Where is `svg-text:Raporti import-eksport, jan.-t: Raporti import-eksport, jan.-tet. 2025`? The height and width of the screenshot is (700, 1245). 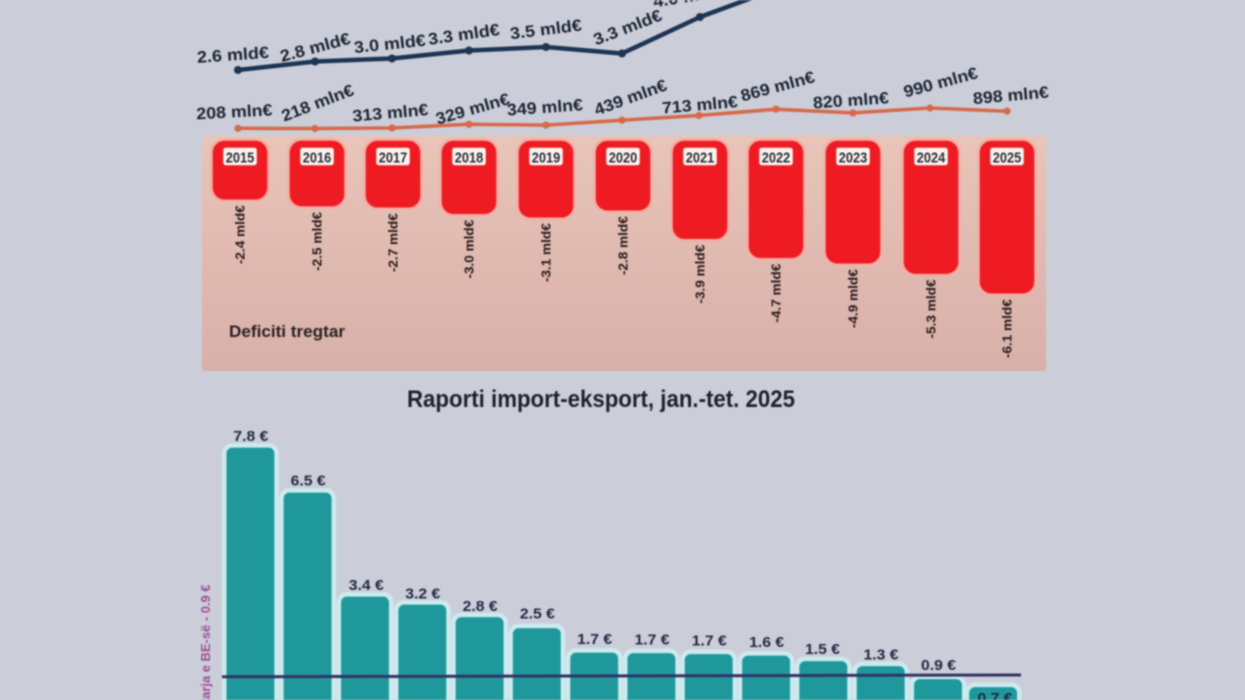 svg-text:Raporti import-eksport, jan.-t: Raporti import-eksport, jan.-tet. 2025 is located at coordinates (601, 399).